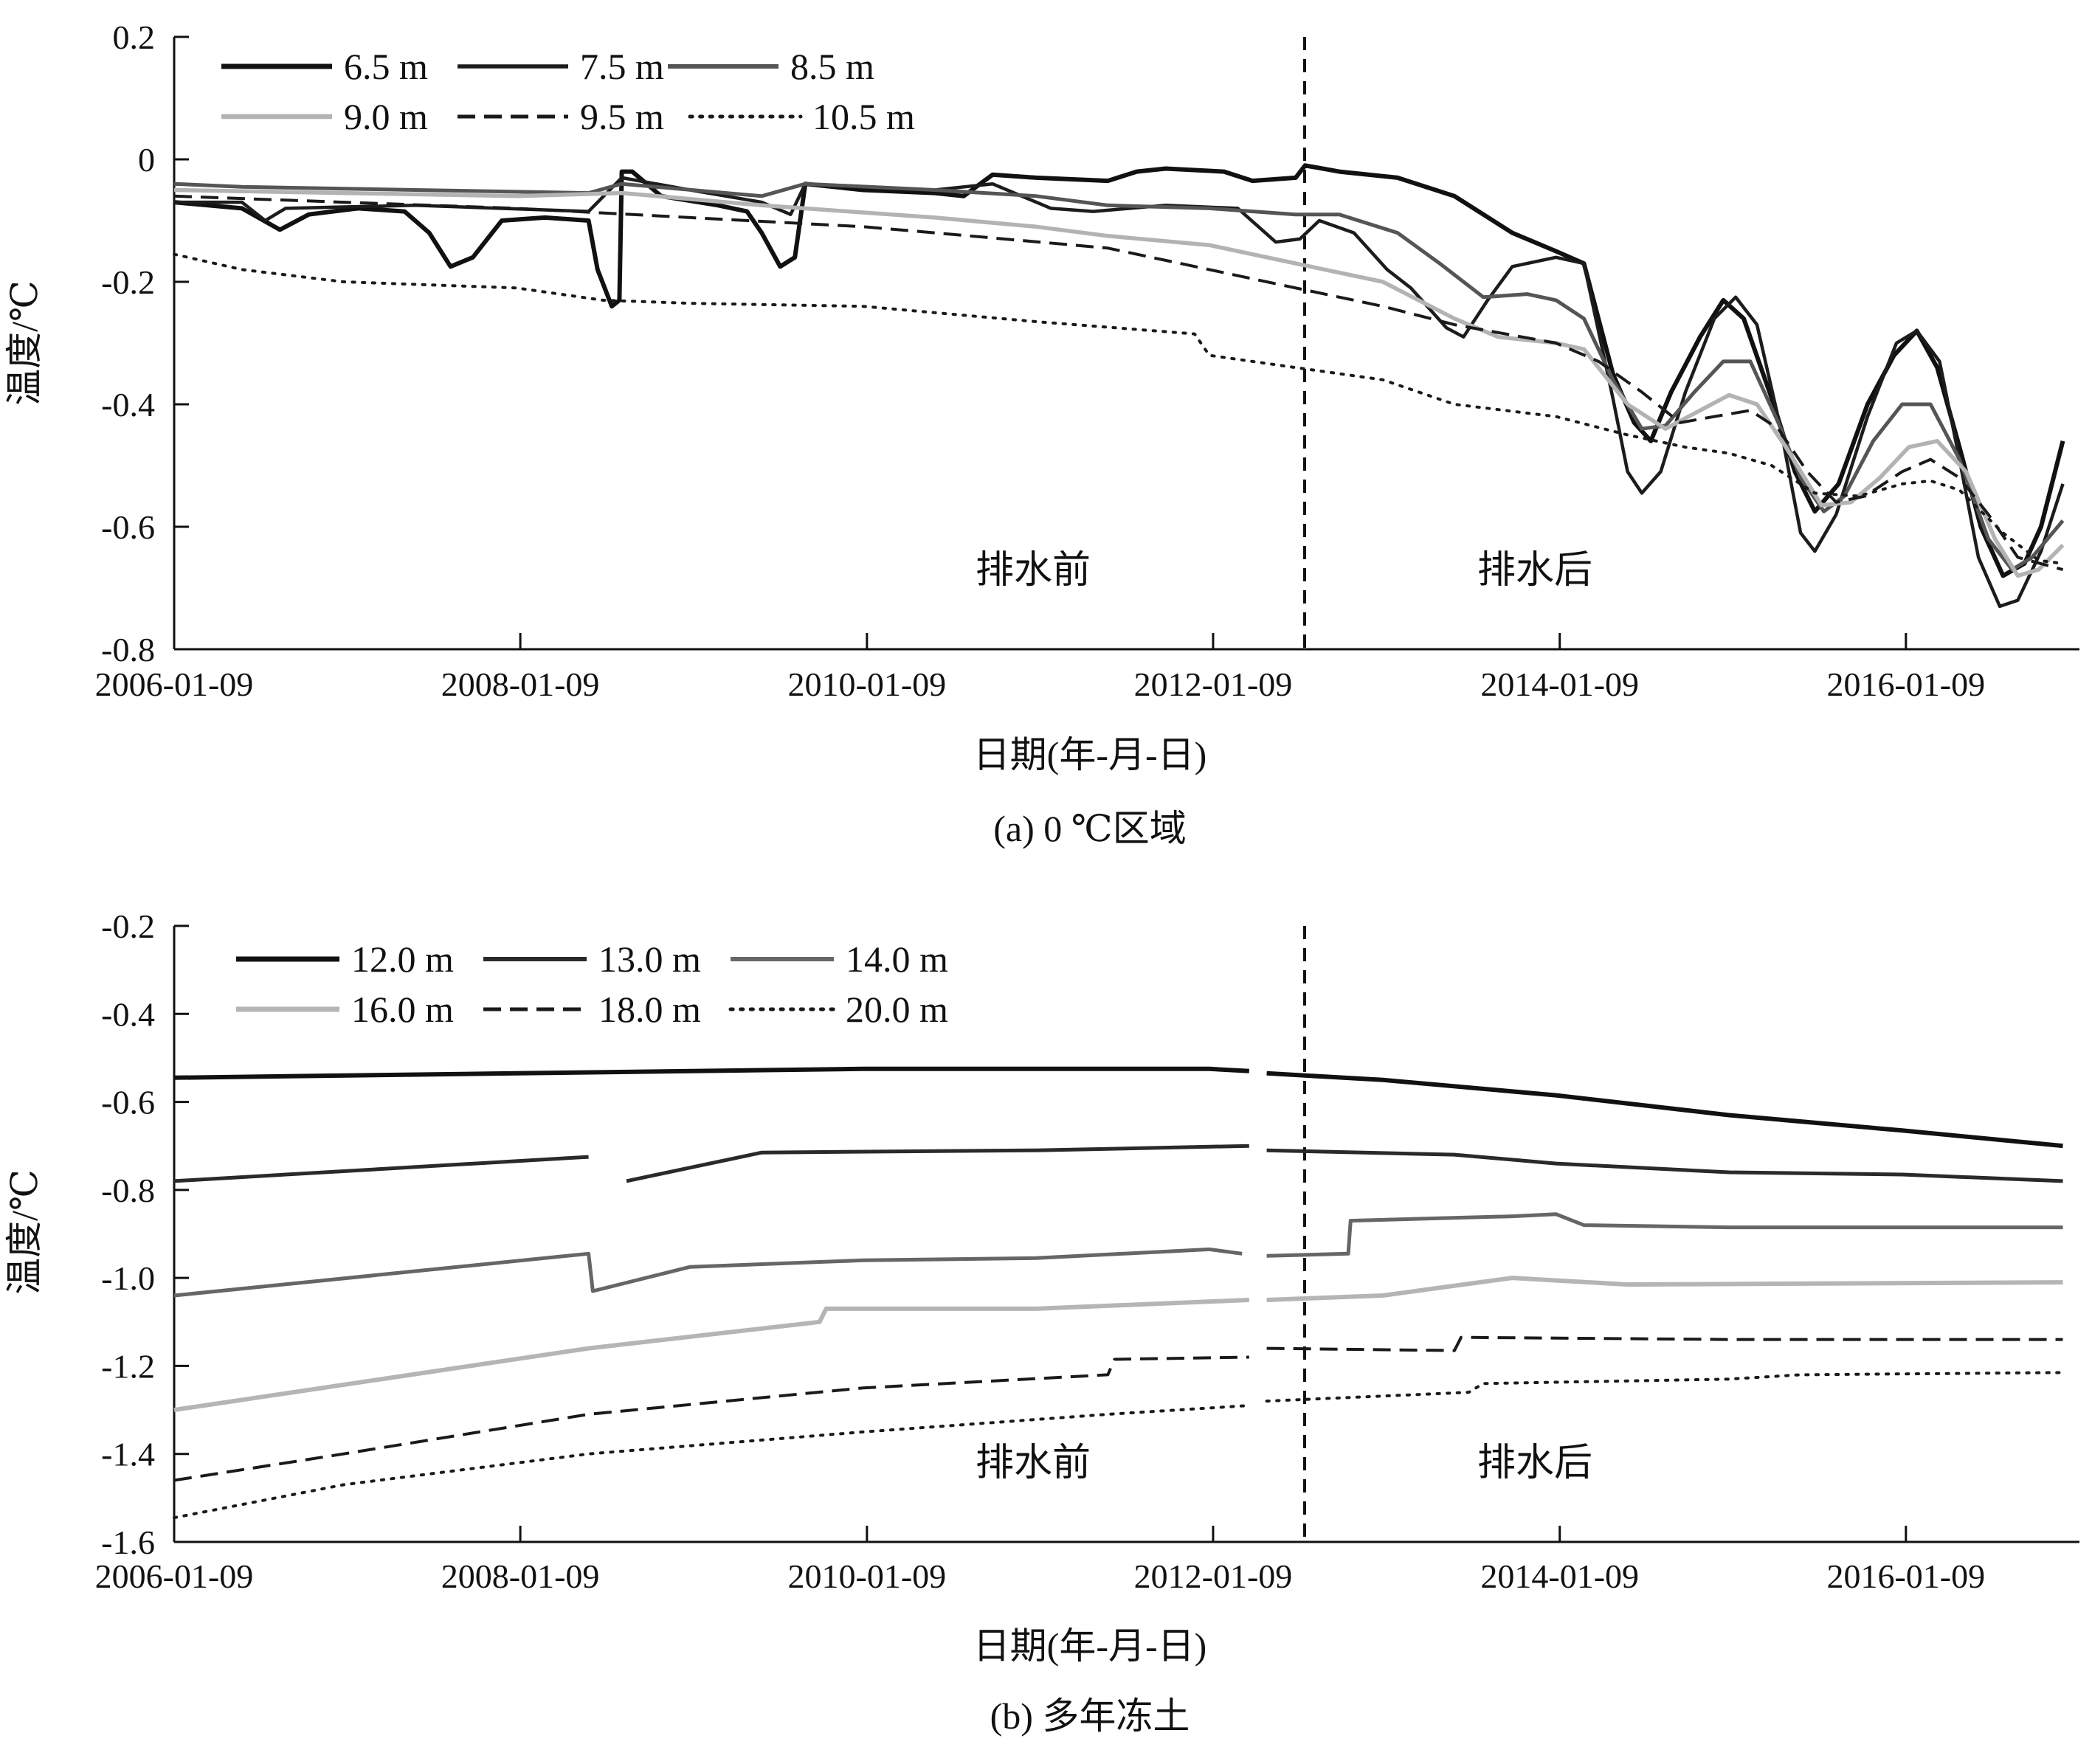 The width and height of the screenshot is (2092, 1764). What do you see at coordinates (649, 1010) in the screenshot?
I see `legend-label: 18.0 m` at bounding box center [649, 1010].